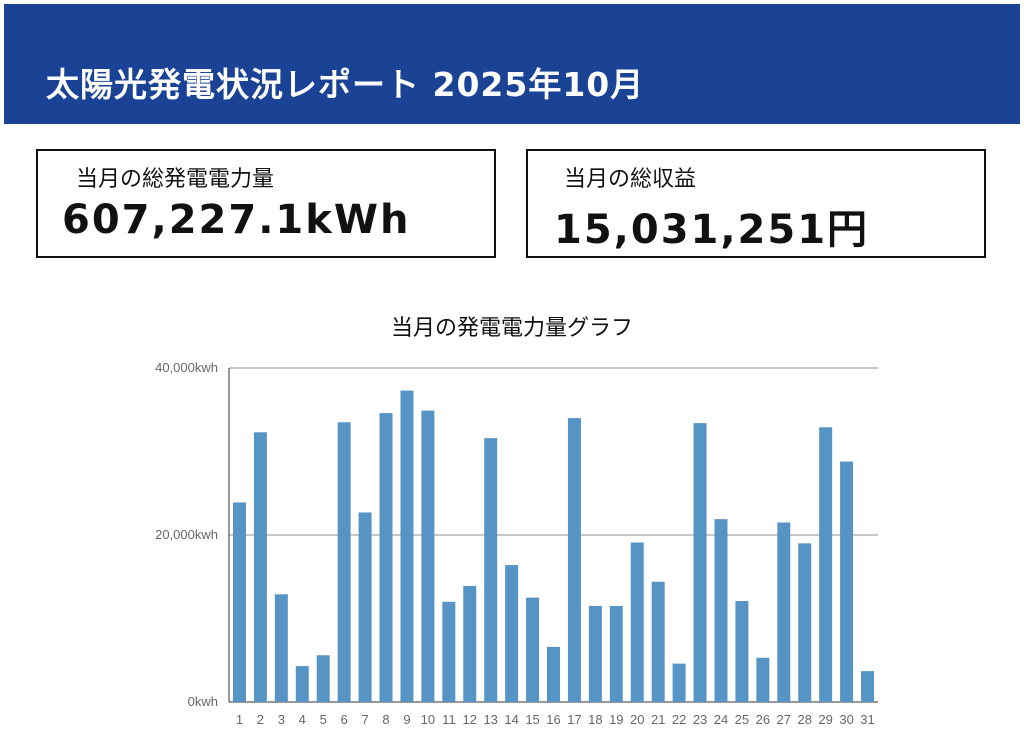 The height and width of the screenshot is (733, 1024). What do you see at coordinates (616, 719) in the screenshot?
I see `x-tick-label: 19` at bounding box center [616, 719].